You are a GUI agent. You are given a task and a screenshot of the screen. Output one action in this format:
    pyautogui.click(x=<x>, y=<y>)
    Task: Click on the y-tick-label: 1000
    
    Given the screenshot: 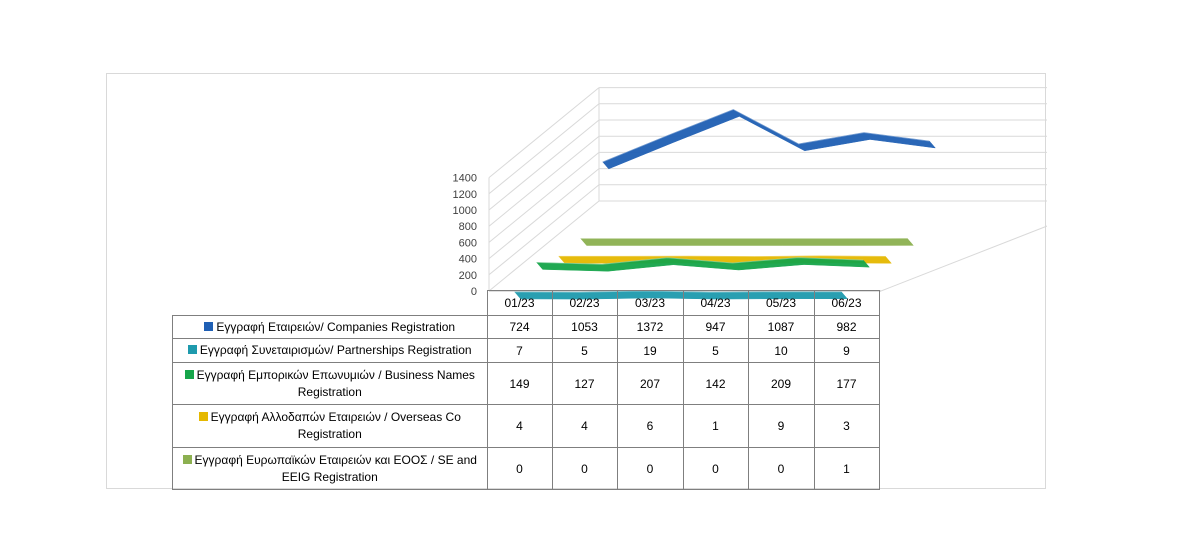 What is the action you would take?
    pyautogui.click(x=465, y=211)
    